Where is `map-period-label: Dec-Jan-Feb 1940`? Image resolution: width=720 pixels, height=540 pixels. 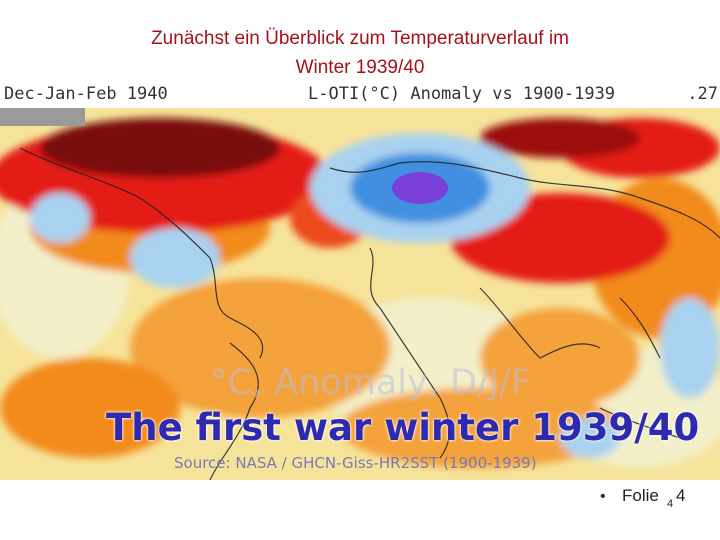 map-period-label: Dec-Jan-Feb 1940 is located at coordinates (86, 94).